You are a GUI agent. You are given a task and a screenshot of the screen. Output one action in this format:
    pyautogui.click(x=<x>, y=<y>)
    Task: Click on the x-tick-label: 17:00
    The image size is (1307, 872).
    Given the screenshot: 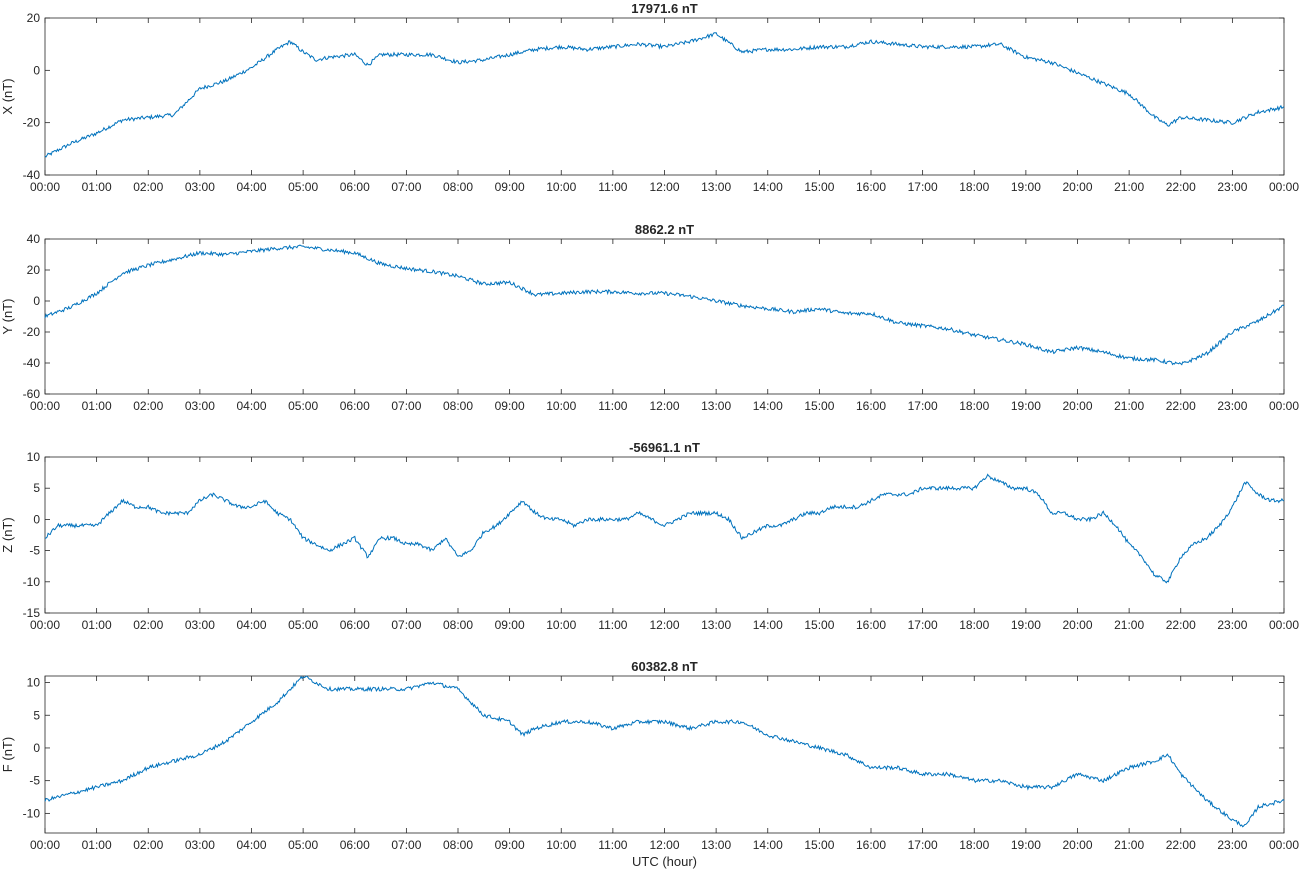 What is the action you would take?
    pyautogui.click(x=923, y=187)
    